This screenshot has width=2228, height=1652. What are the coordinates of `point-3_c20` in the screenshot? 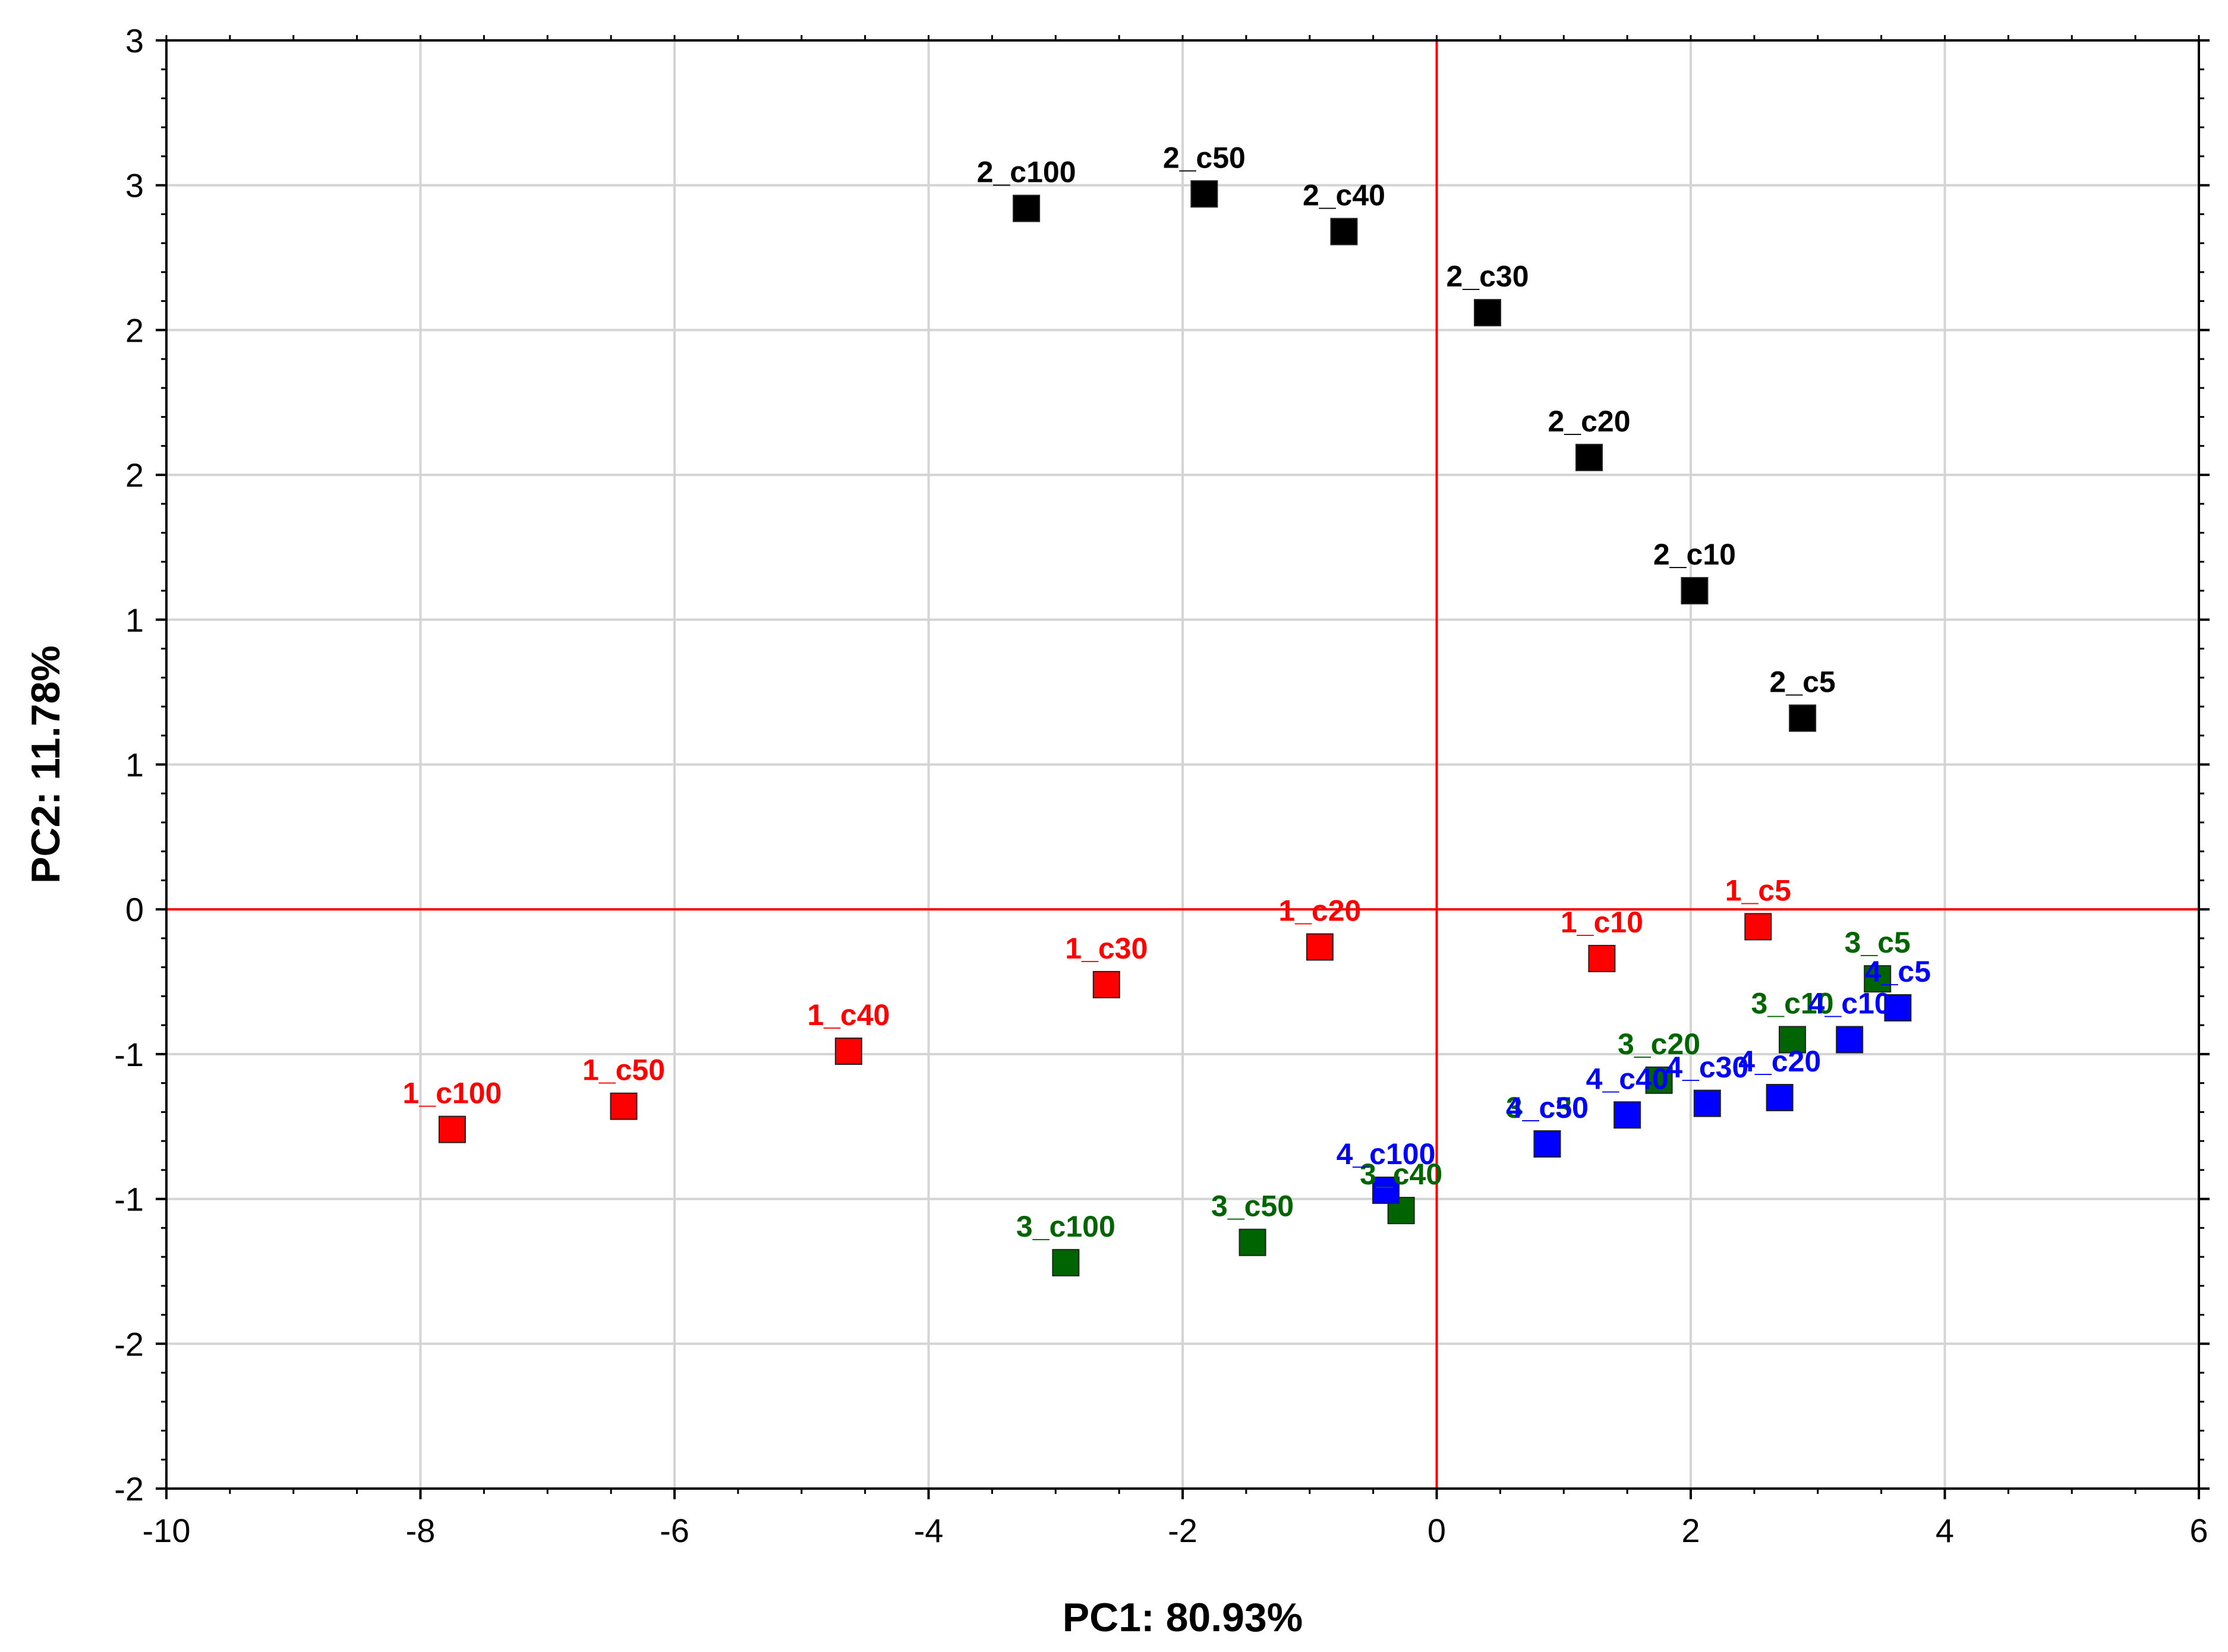 It's located at (1659, 1080).